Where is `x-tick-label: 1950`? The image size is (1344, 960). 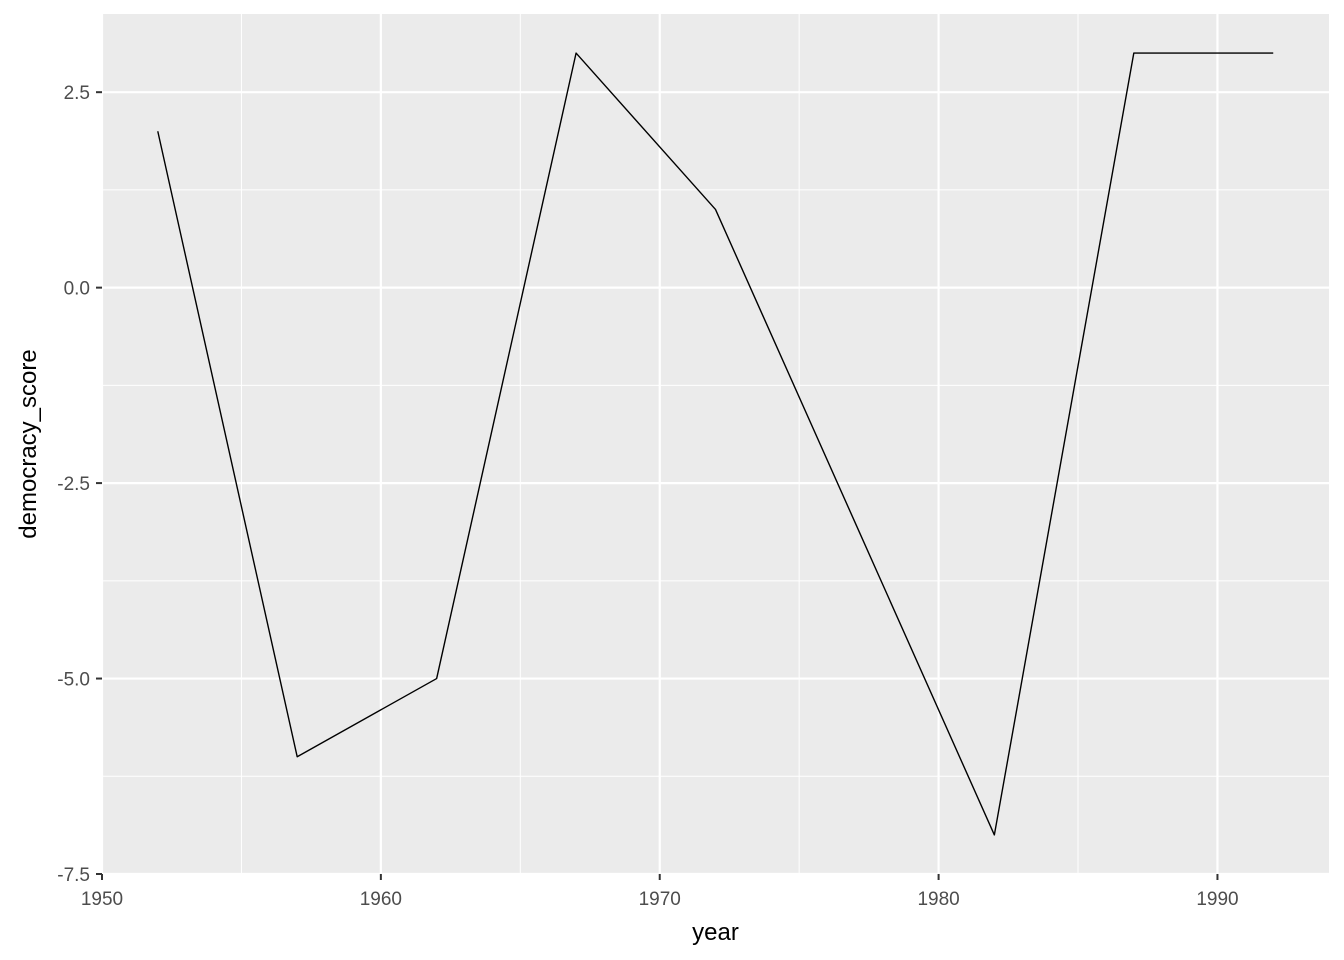
x-tick-label: 1950 is located at coordinates (102, 899).